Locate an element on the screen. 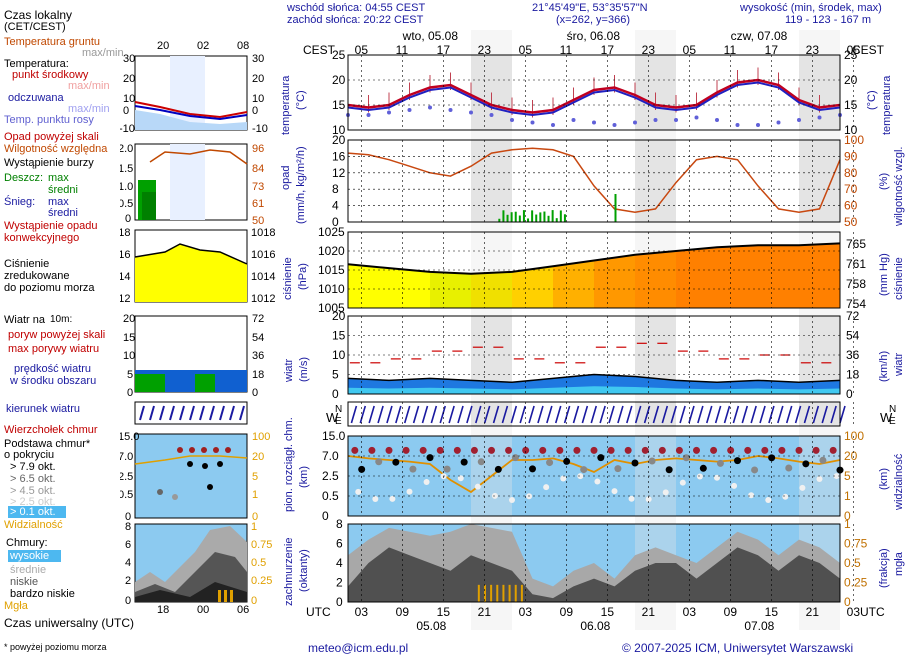 Image resolution: width=910 pixels, height=660 pixels. coords-text: 21°45'49"E, 53°35'57"N is located at coordinates (590, 8).